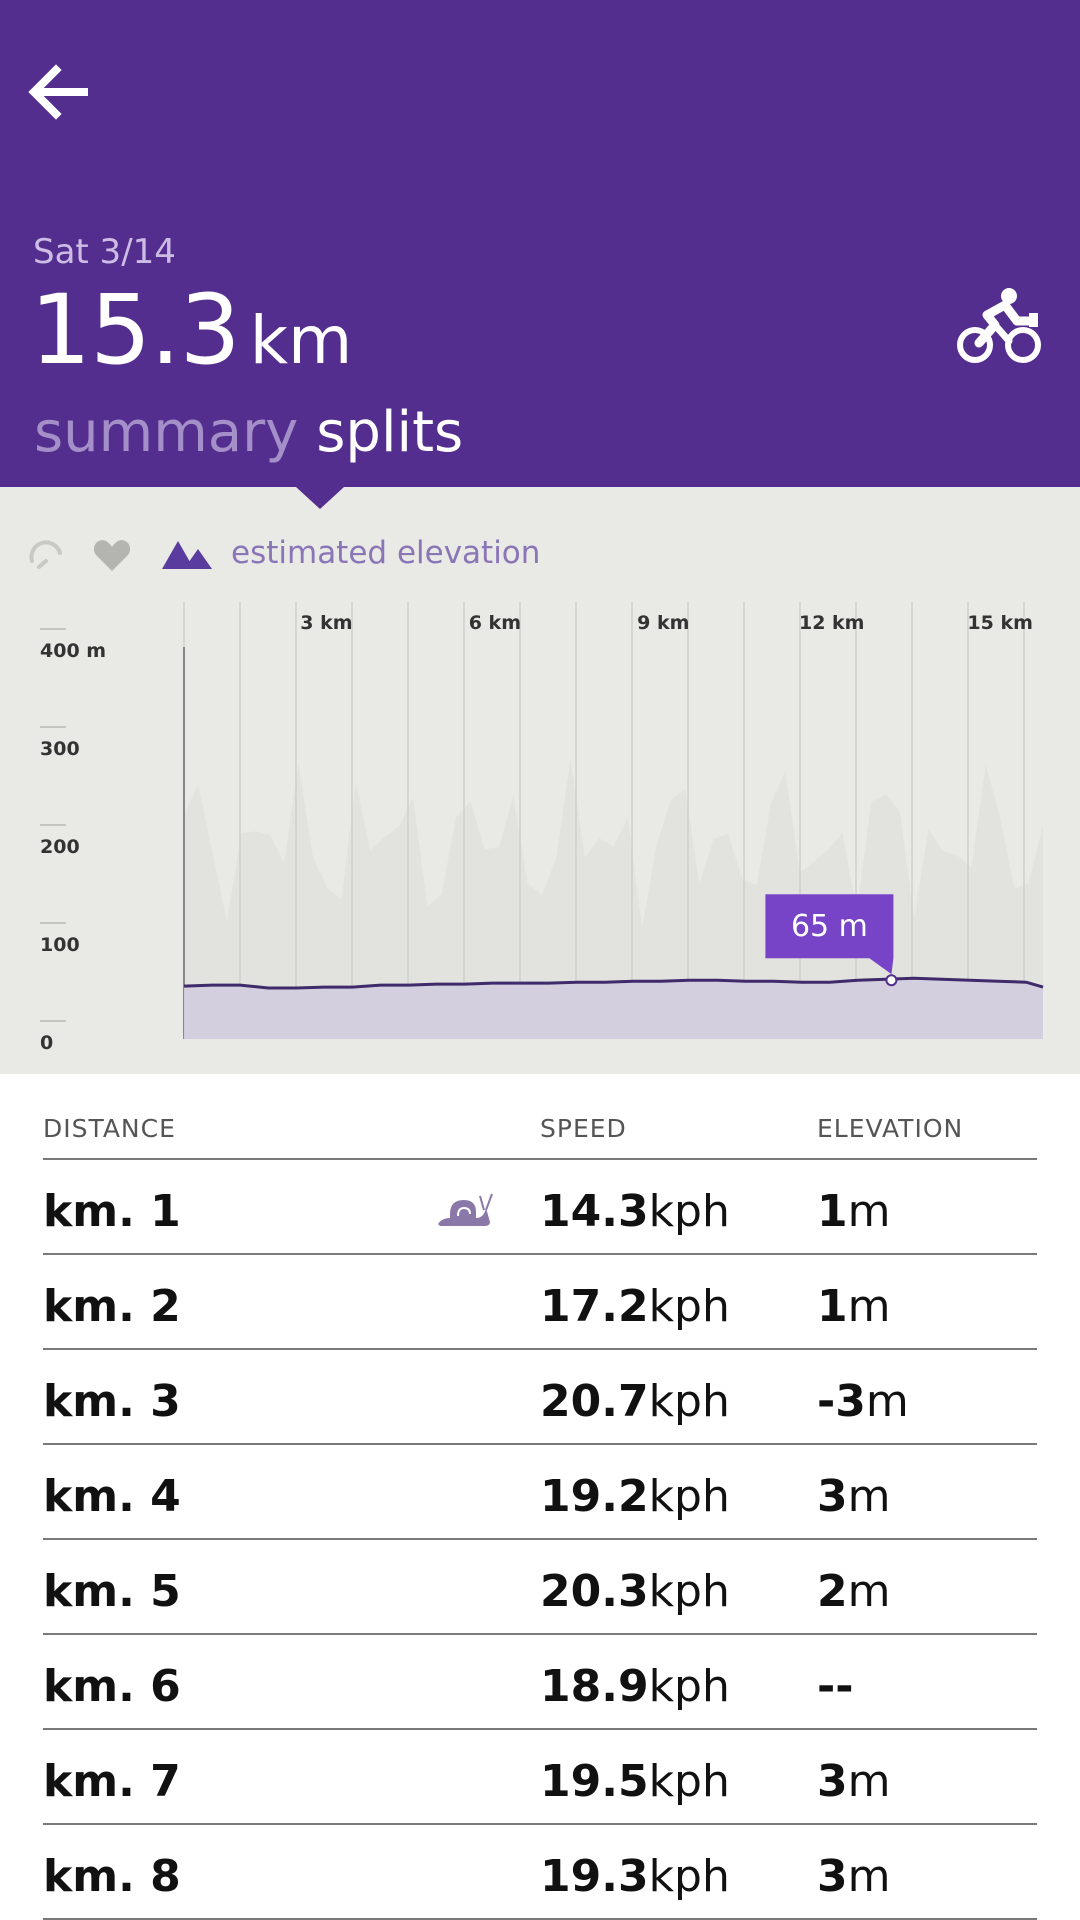  What do you see at coordinates (60, 749) in the screenshot?
I see `y-tick-label: 300` at bounding box center [60, 749].